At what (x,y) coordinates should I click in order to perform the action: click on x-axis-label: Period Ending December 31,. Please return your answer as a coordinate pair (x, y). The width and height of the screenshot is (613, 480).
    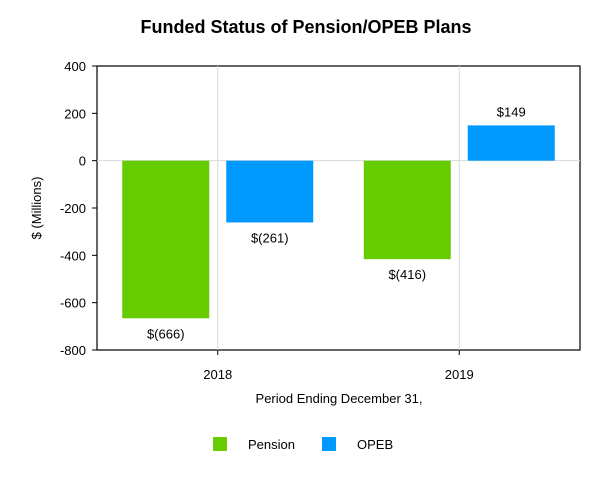
    Looking at the image, I should click on (339, 398).